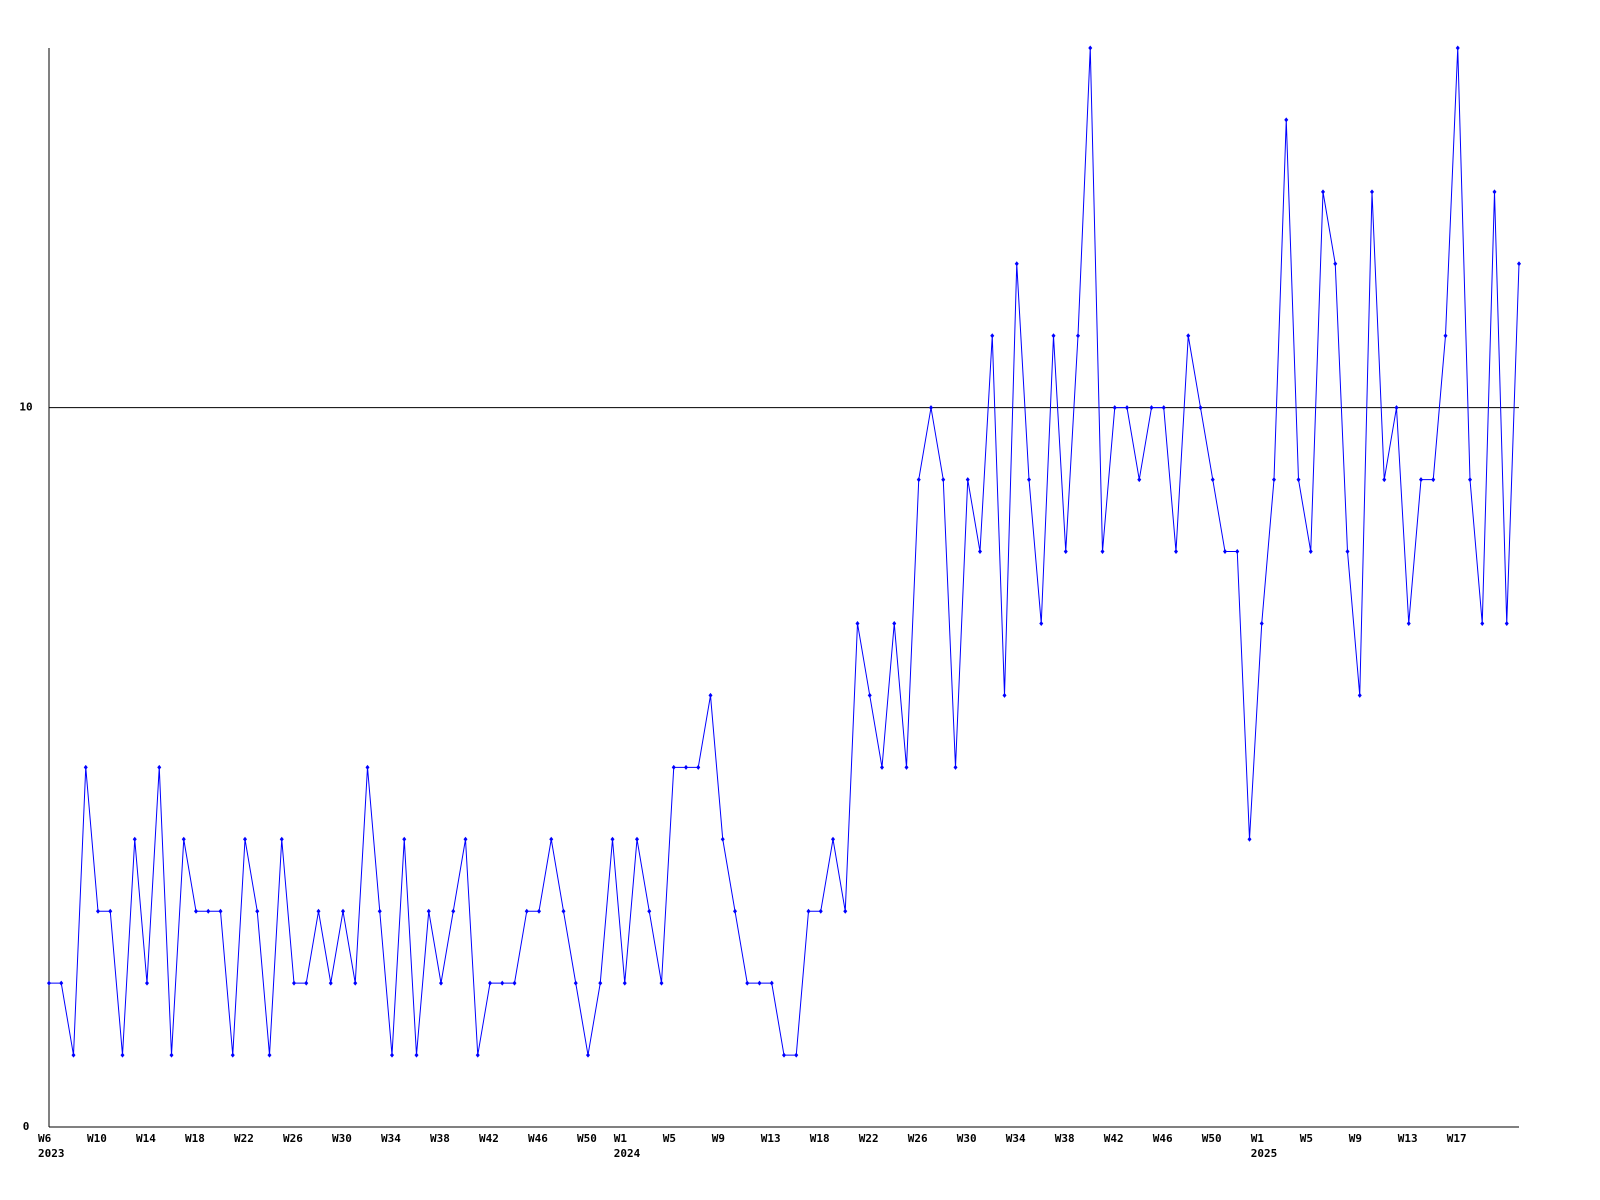 The height and width of the screenshot is (1200, 1600). What do you see at coordinates (25, 407) in the screenshot?
I see `y-tick-label: 10` at bounding box center [25, 407].